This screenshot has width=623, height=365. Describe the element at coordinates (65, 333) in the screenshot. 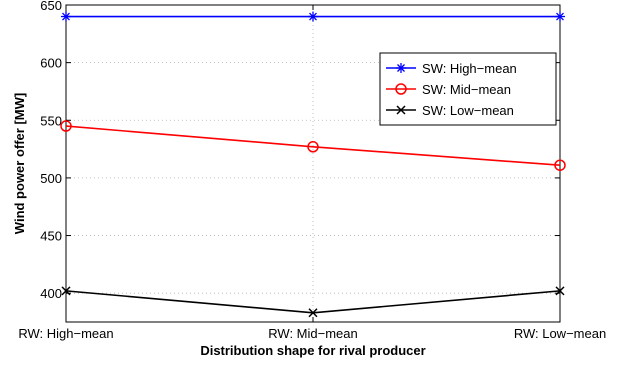

I see `x-tick-label: RW: High−mean` at that location.